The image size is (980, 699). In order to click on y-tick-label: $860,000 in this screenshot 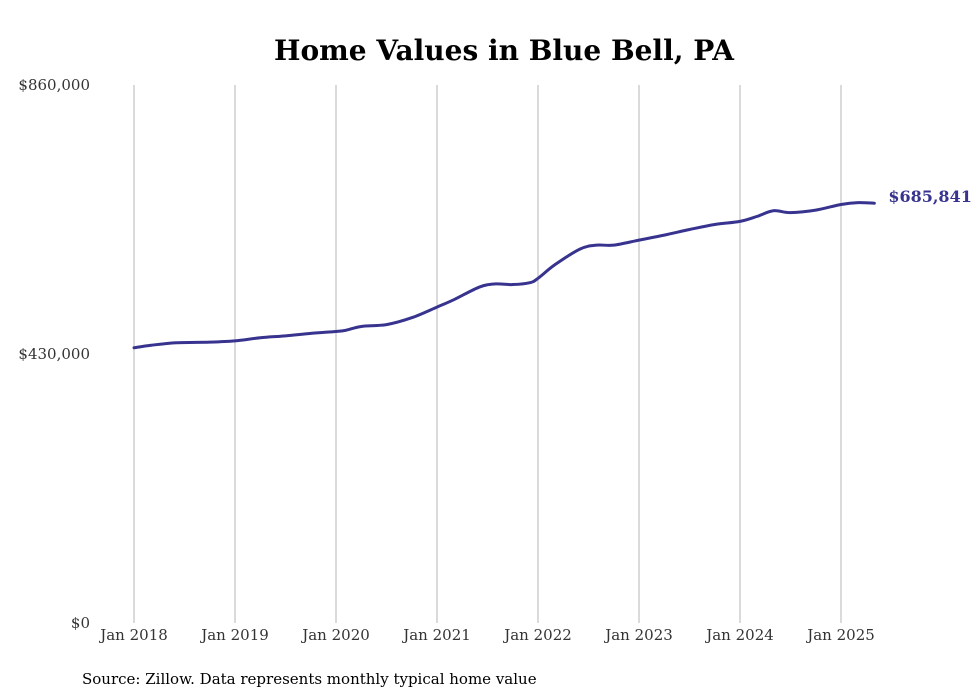, I will do `click(54, 85)`.